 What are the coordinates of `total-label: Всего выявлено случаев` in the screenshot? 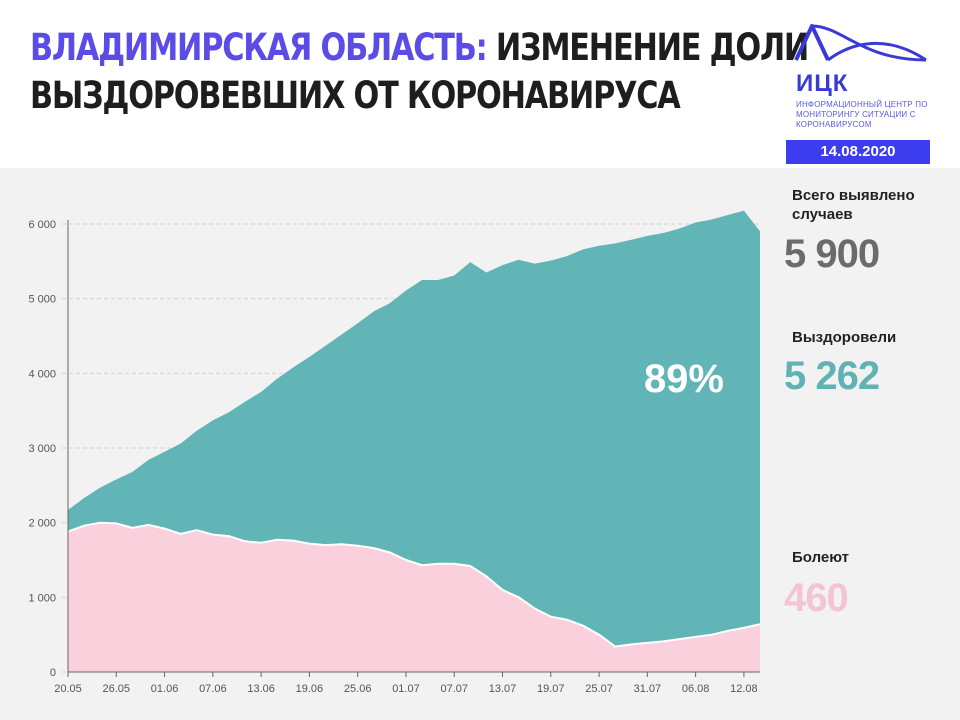 It's located at (853, 205).